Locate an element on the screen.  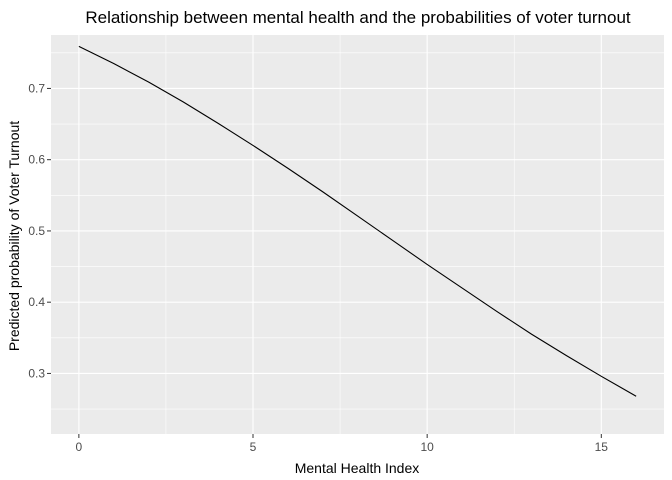
x-tick-label: 15 is located at coordinates (602, 447).